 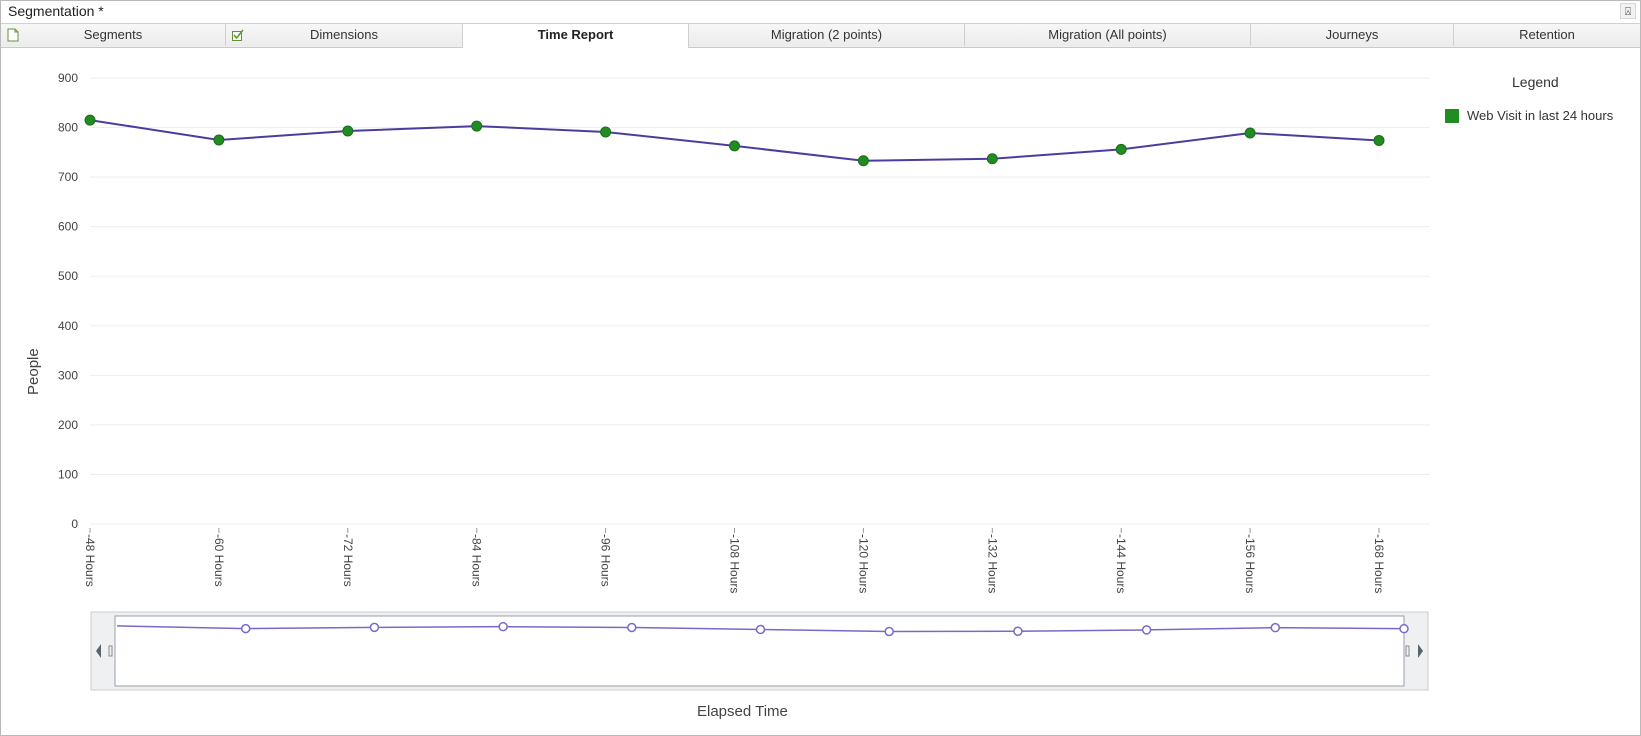 I want to click on tab-label: Migration (All points), so click(x=1107, y=34).